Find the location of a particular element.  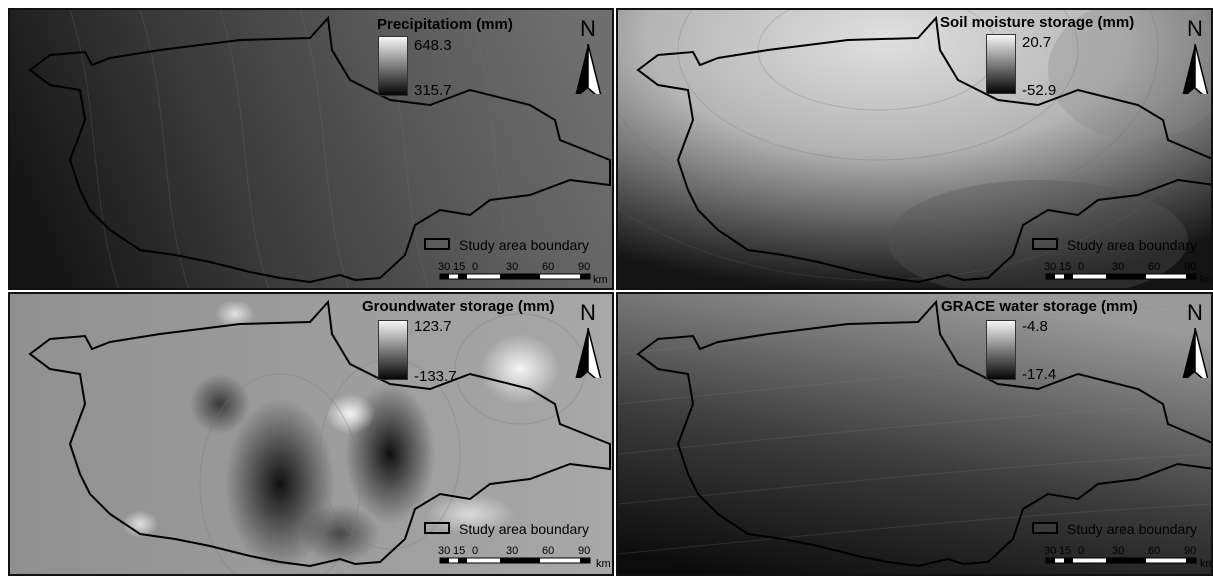

legend-min-value: 315.7 is located at coordinates (433, 90).